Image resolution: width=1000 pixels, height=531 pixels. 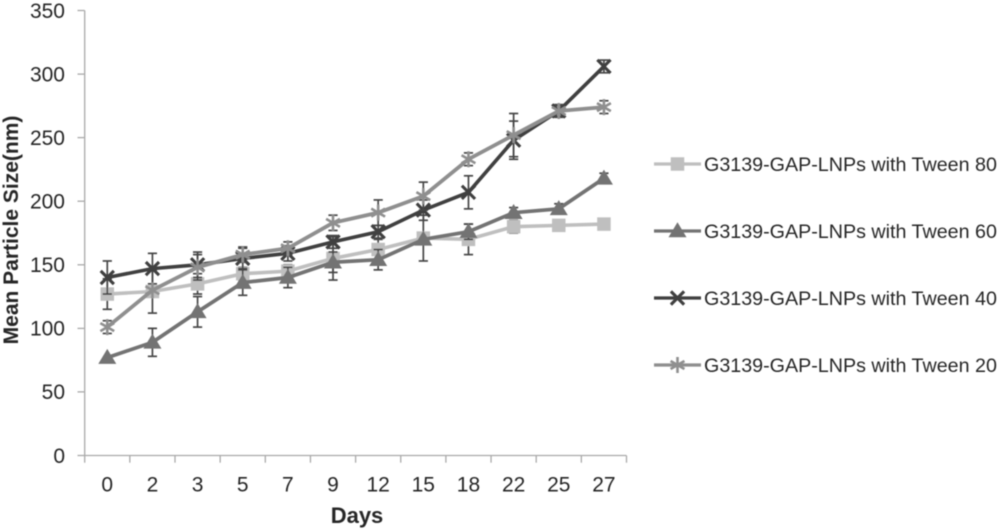 What do you see at coordinates (47, 265) in the screenshot?
I see `svg-text: 150` at bounding box center [47, 265].